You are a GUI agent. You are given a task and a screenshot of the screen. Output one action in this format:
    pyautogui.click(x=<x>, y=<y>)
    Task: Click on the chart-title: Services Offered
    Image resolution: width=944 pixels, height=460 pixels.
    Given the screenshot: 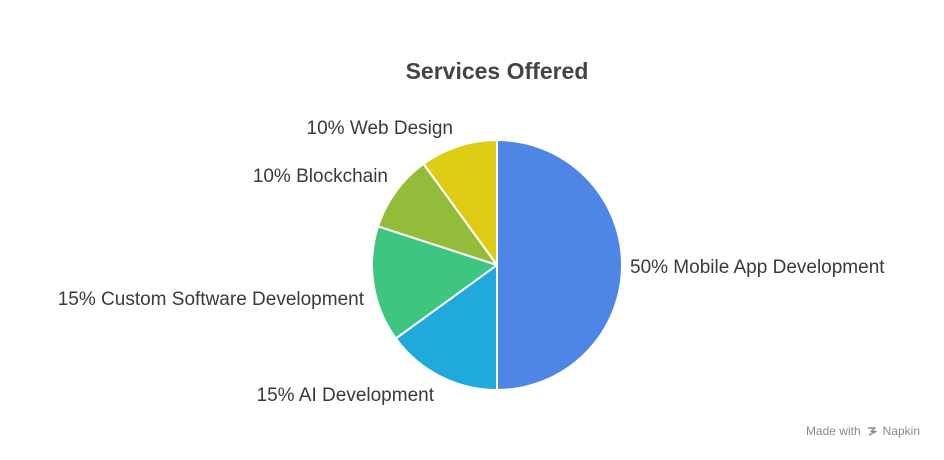 What is the action you would take?
    pyautogui.click(x=497, y=71)
    